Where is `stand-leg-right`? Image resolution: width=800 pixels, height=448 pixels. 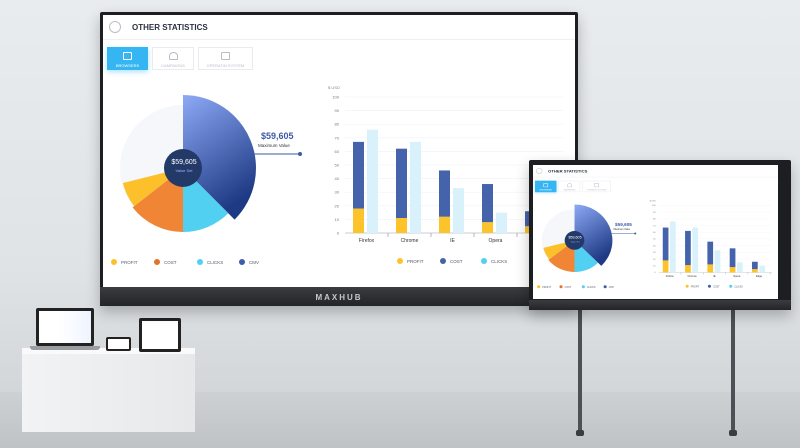
stand-leg-right is located at coordinates (733, 370).